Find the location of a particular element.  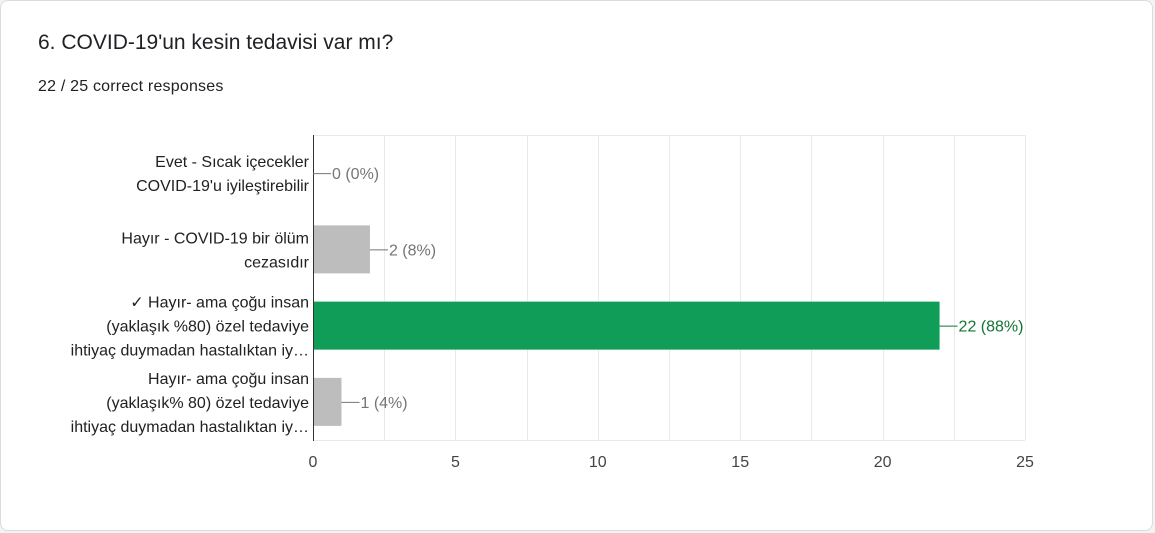

value-label: 2 (8%) is located at coordinates (412, 250).